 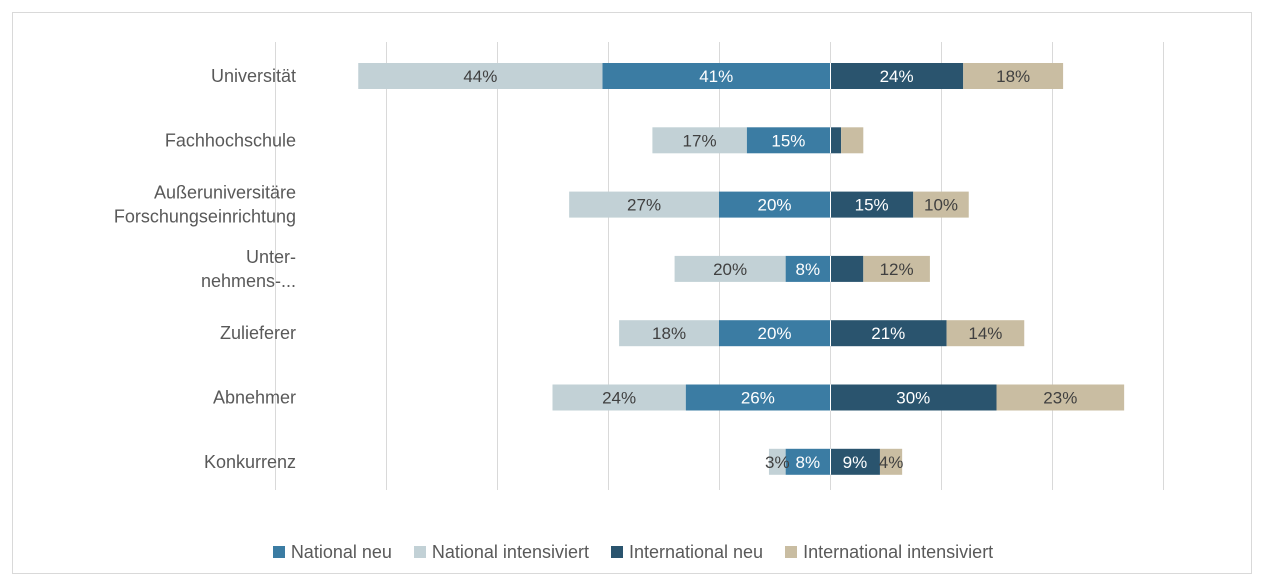 I want to click on legend-item: International neu, so click(x=687, y=552).